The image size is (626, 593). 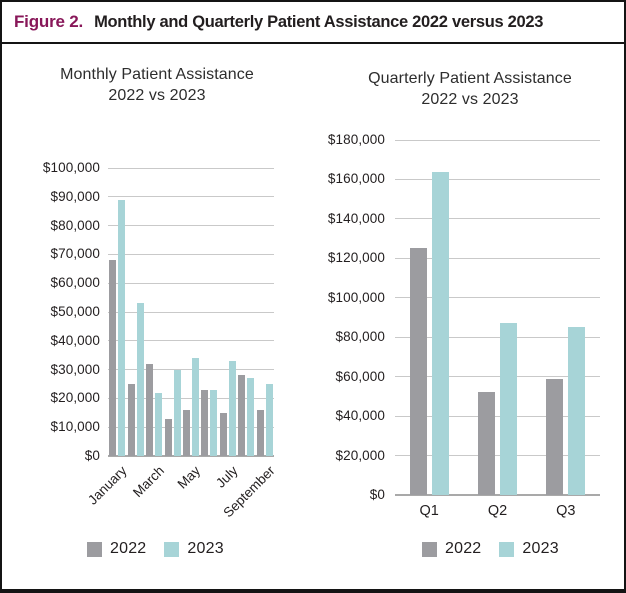 What do you see at coordinates (131, 420) in the screenshot?
I see `bar-2022-february` at bounding box center [131, 420].